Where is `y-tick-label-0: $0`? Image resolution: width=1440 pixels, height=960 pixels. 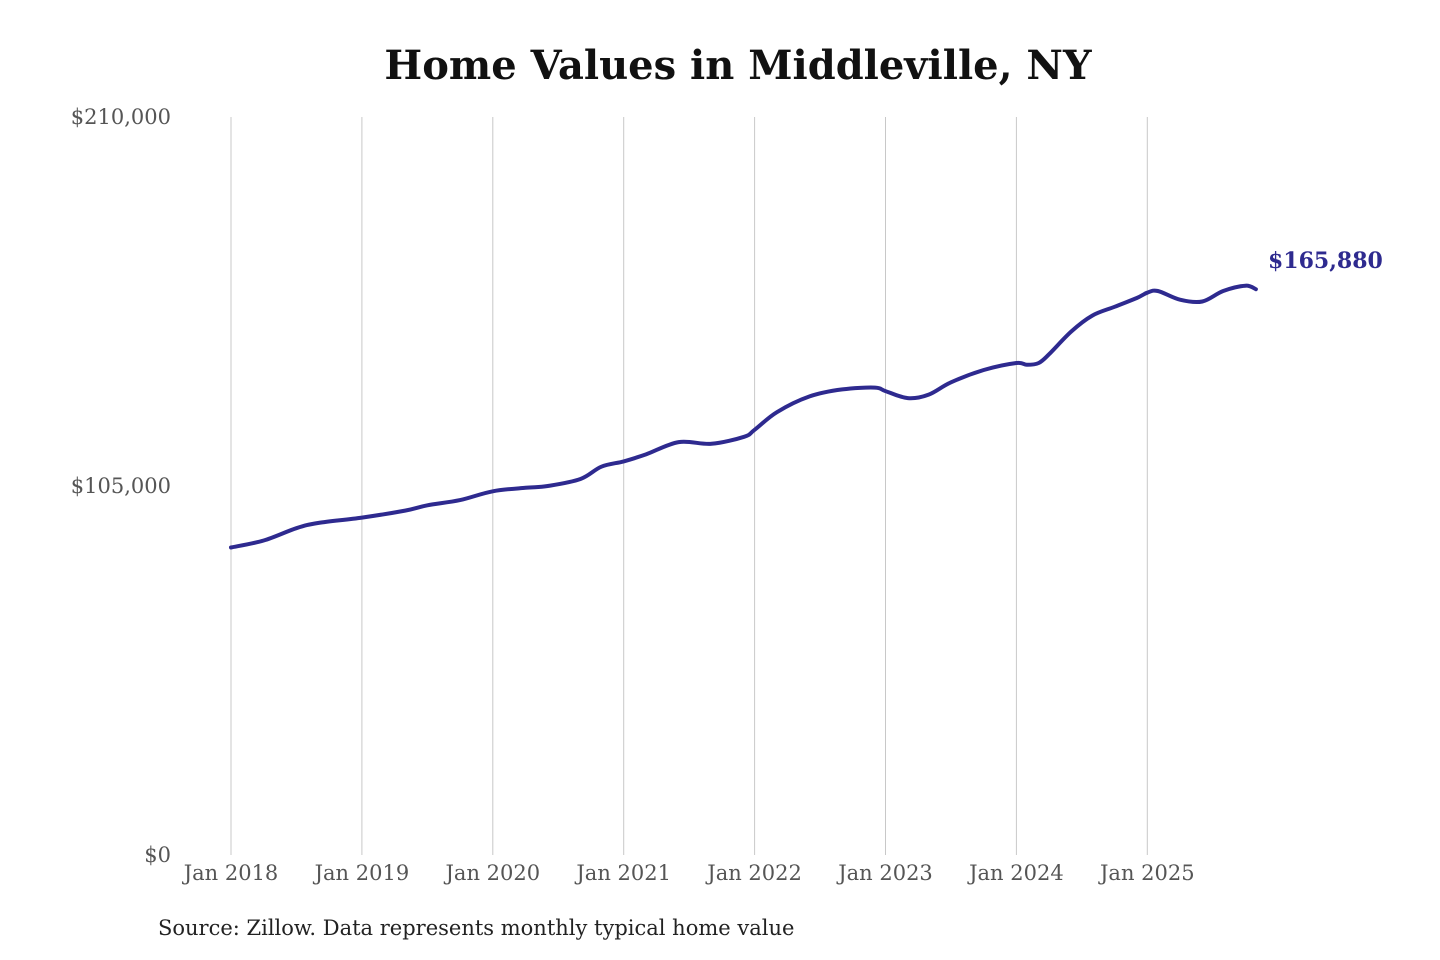
y-tick-label-0: $0 is located at coordinates (157, 855).